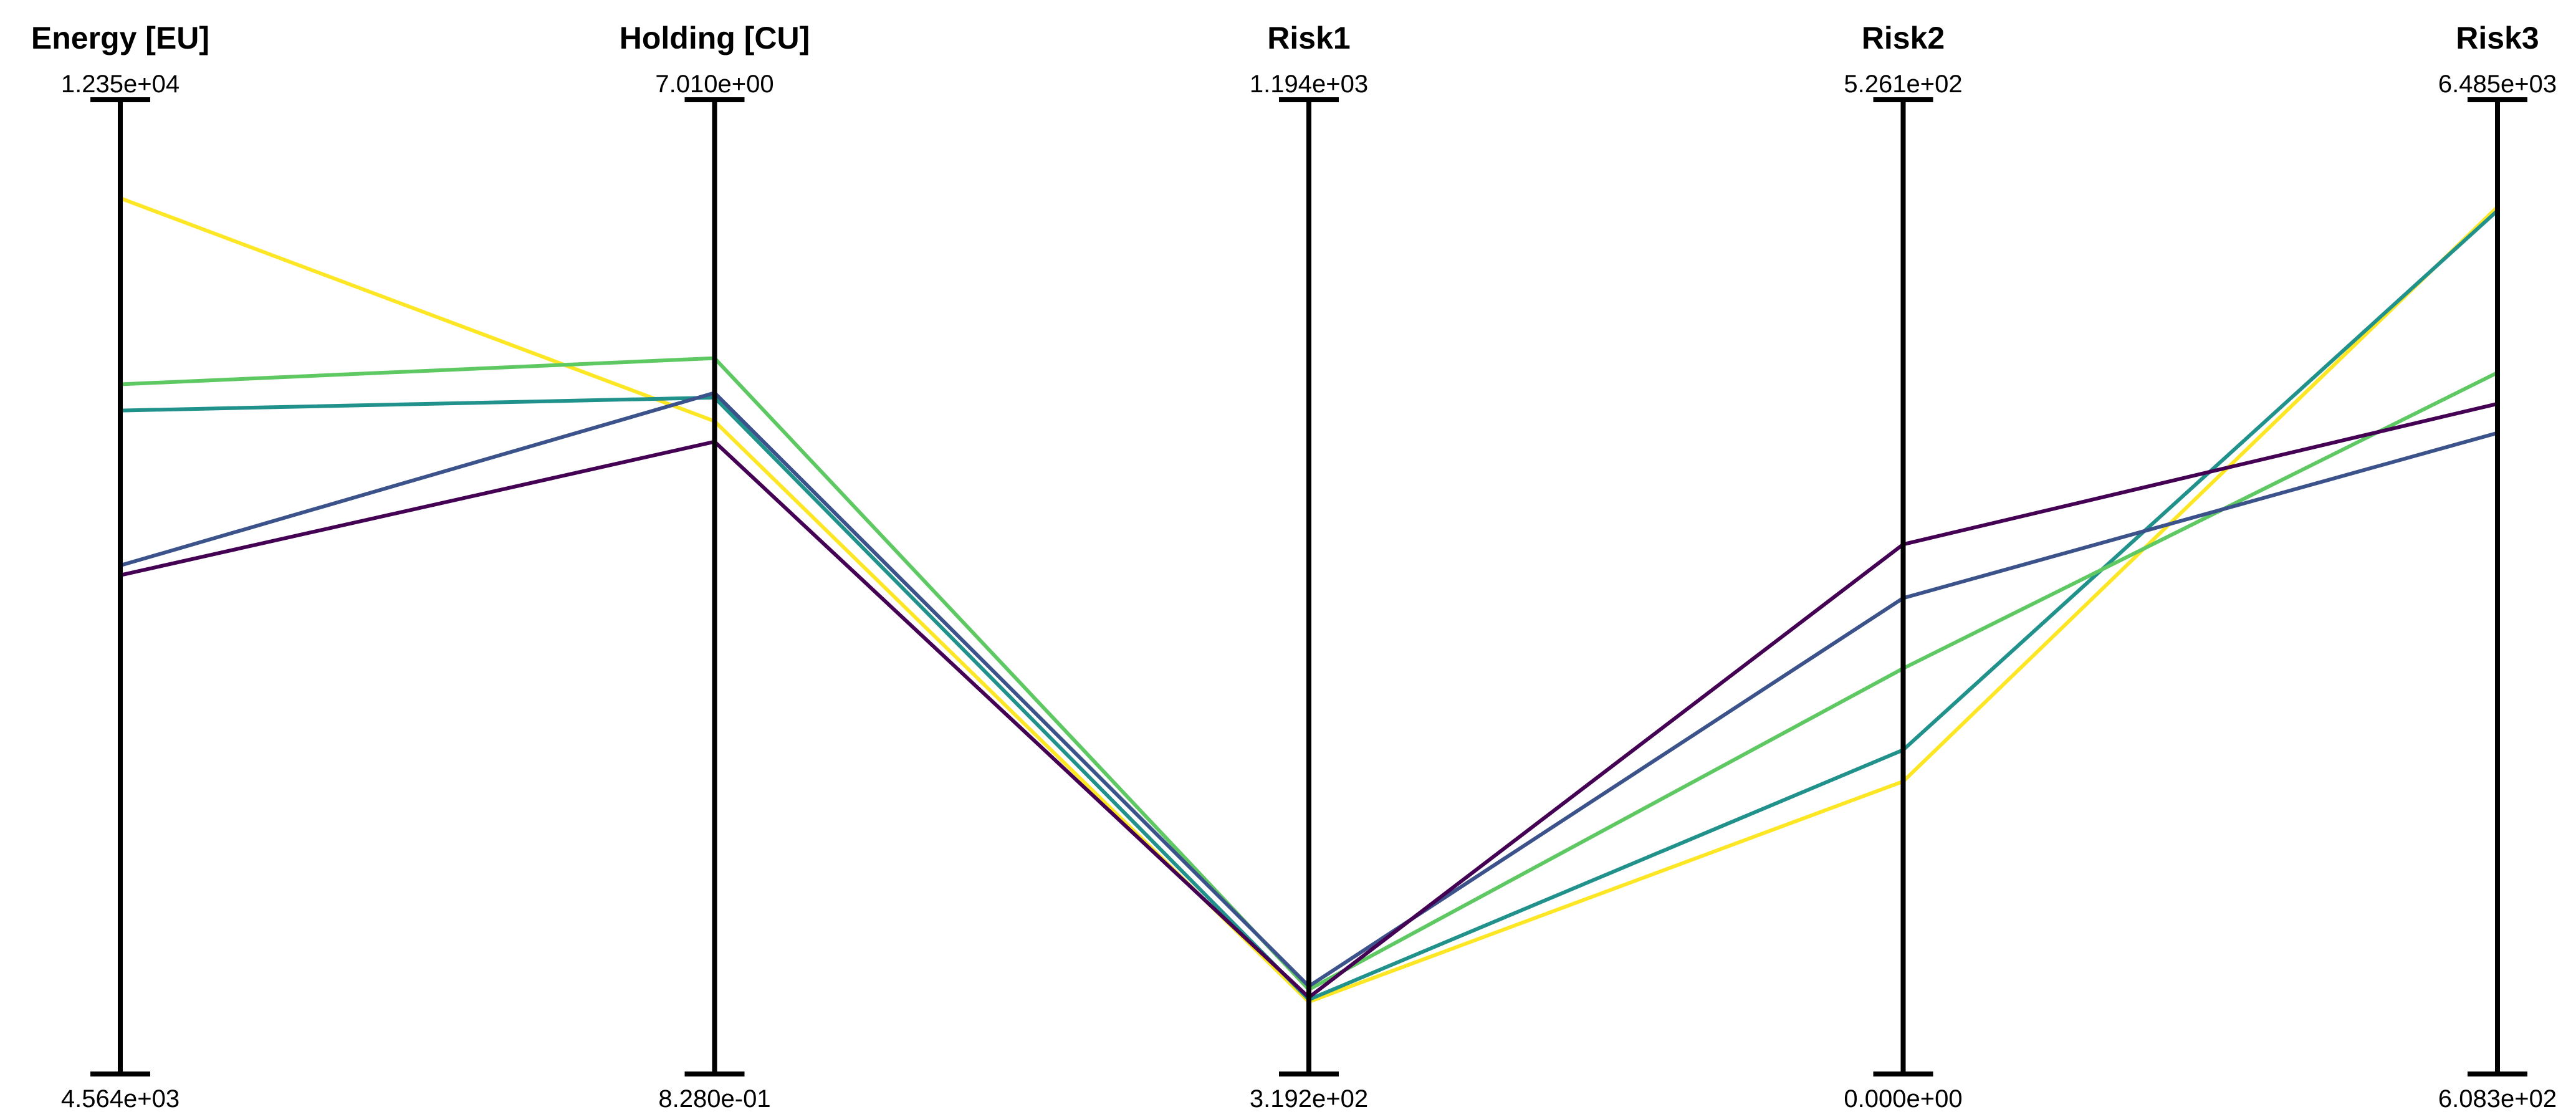  I want to click on axis-energy-eu: Energy [EU] 1.235e+04 4.564e+03, so click(120, 567).